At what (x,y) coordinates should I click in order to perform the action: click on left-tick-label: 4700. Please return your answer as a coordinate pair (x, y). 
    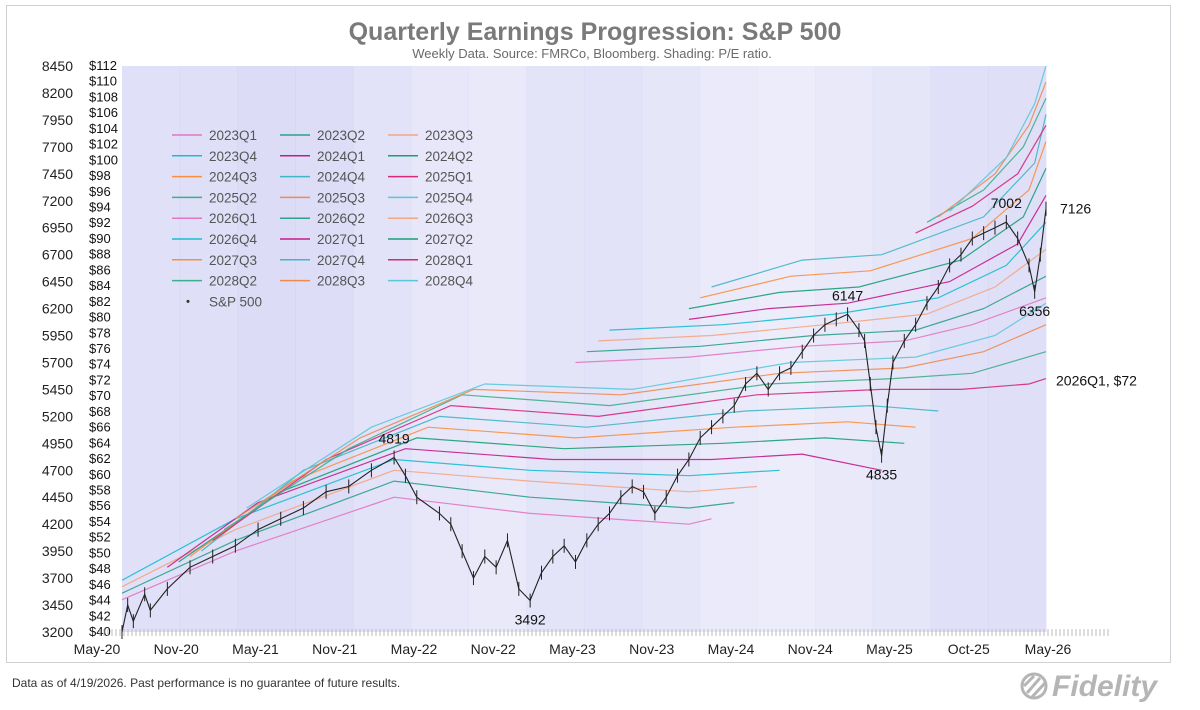
    Looking at the image, I should click on (57, 470).